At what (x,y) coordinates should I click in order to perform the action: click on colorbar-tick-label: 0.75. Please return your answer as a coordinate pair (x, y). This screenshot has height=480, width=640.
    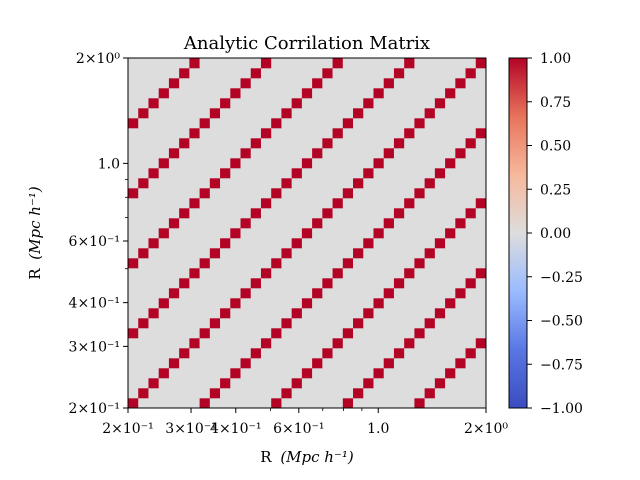
    Looking at the image, I should click on (555, 103).